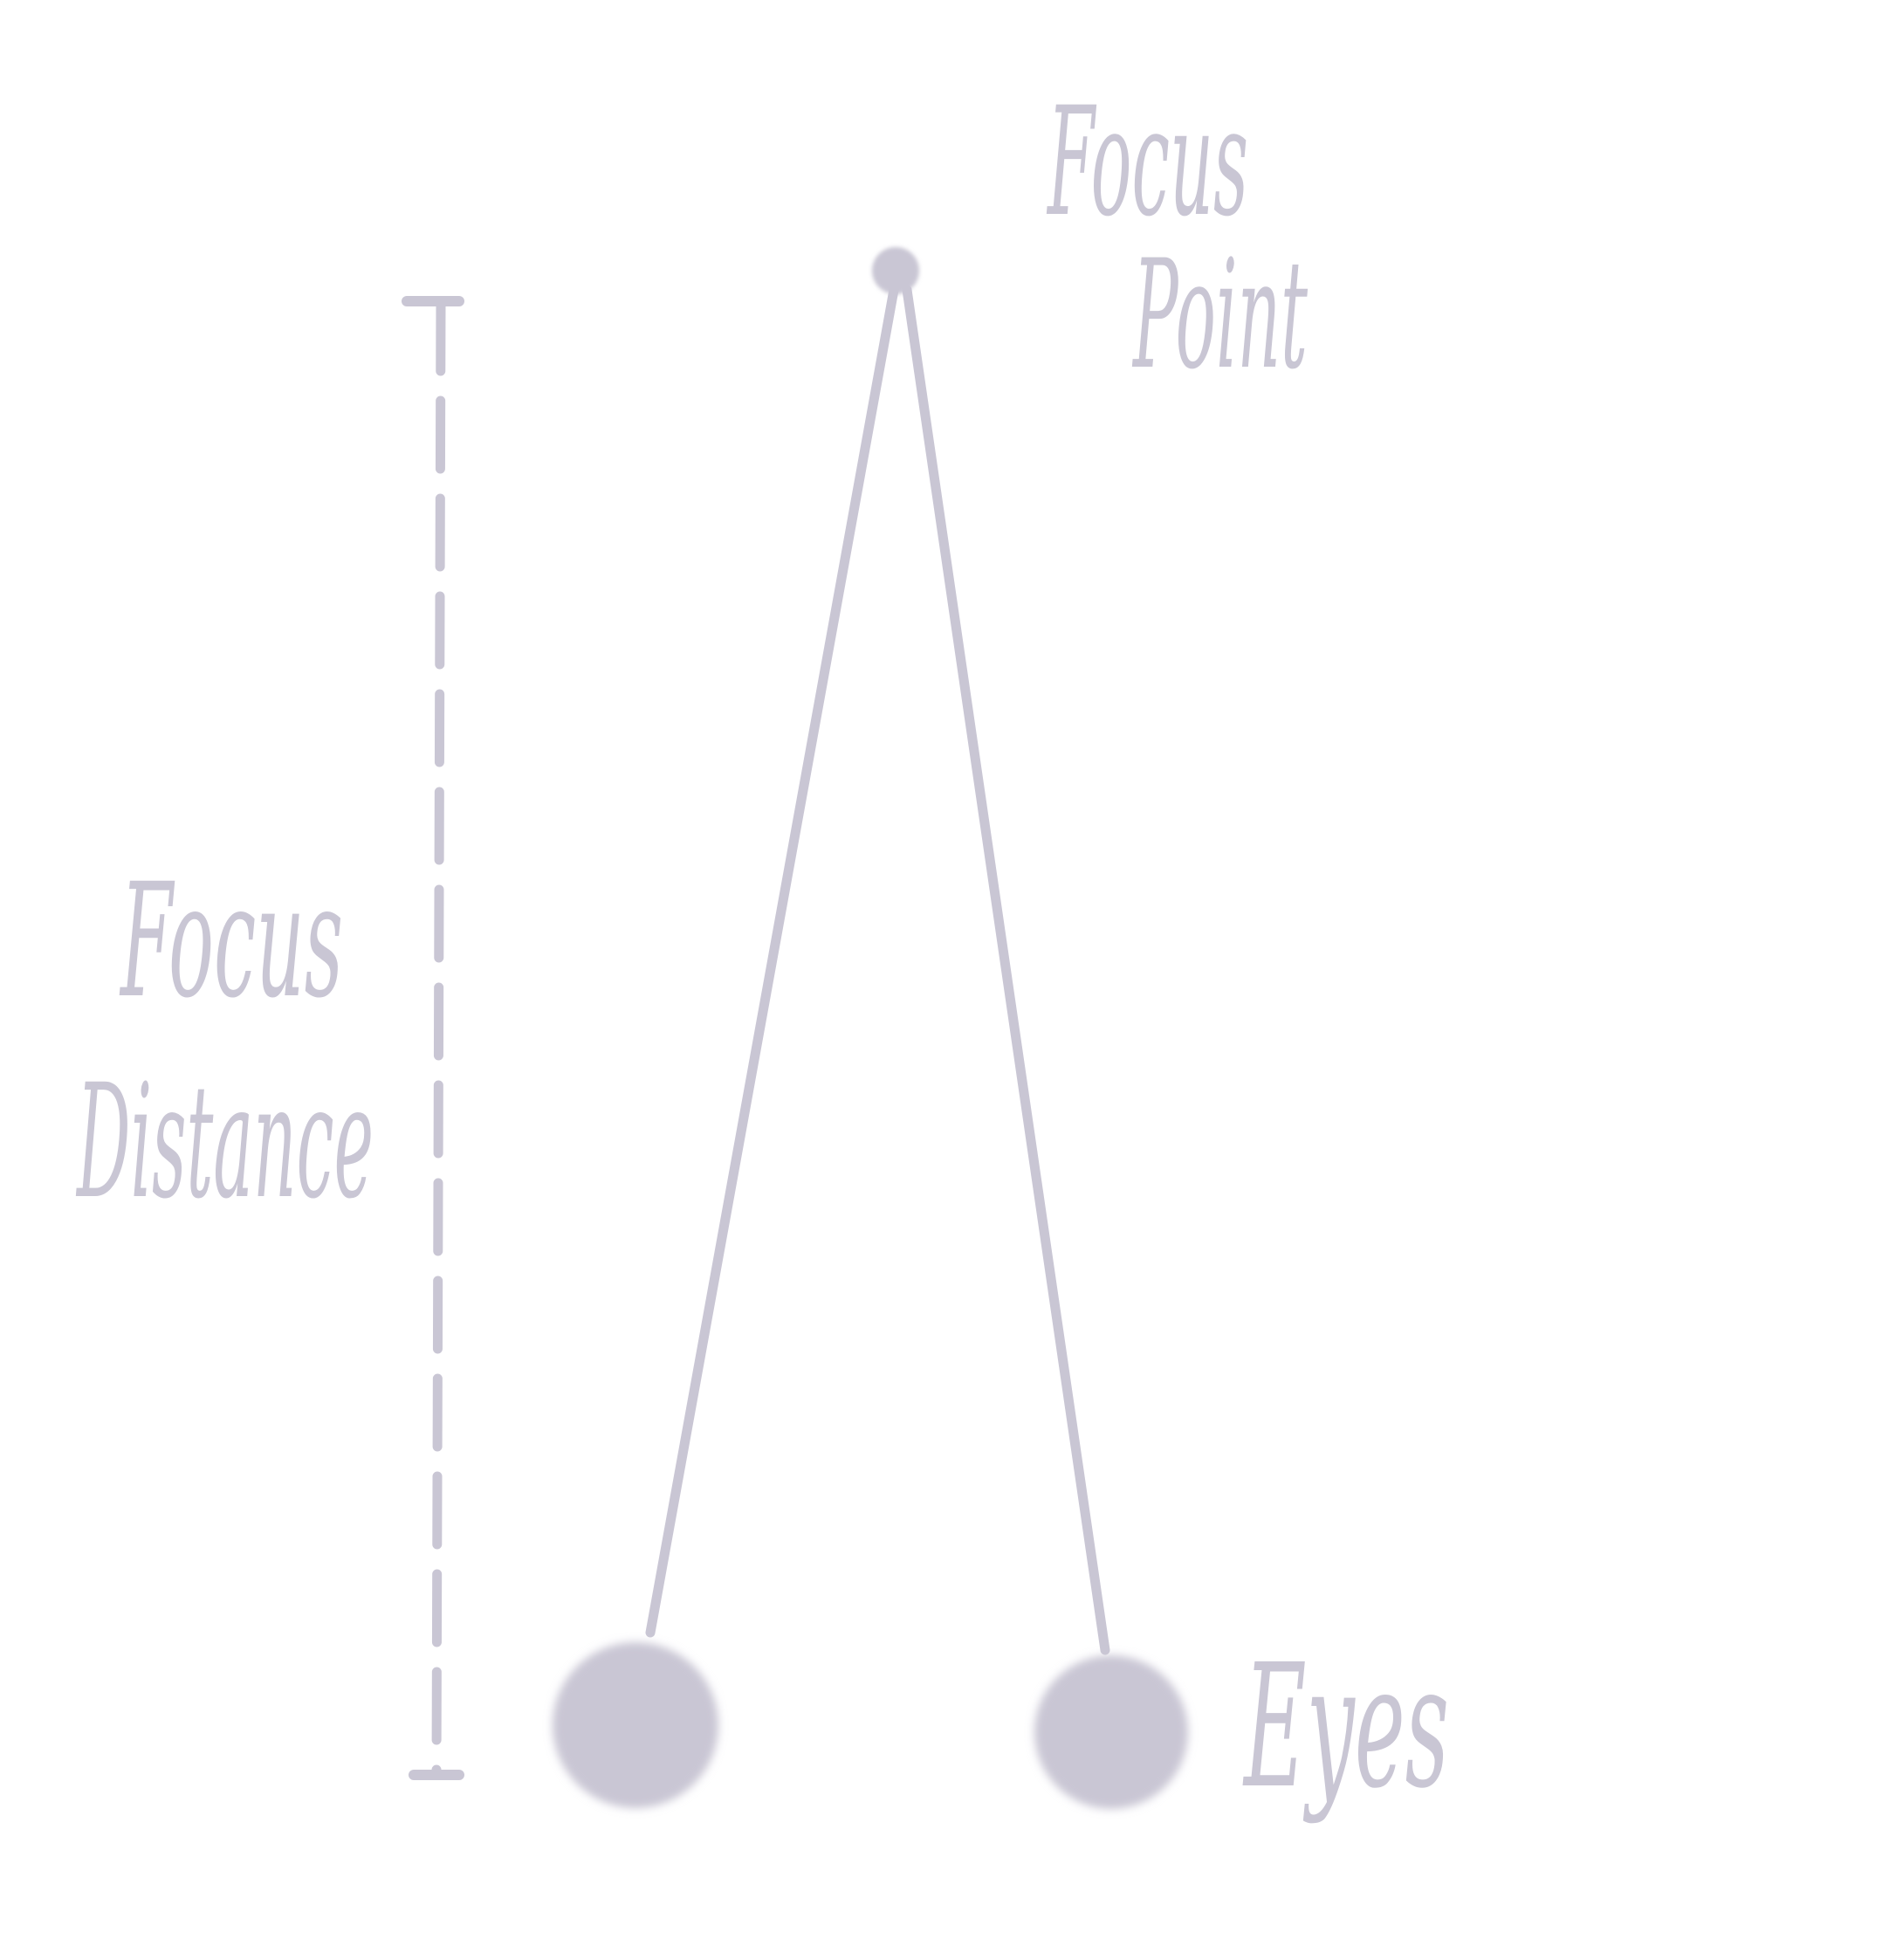 The width and height of the screenshot is (1889, 1960). Describe the element at coordinates (772, 961) in the screenshot. I see `left-sight-line` at that location.